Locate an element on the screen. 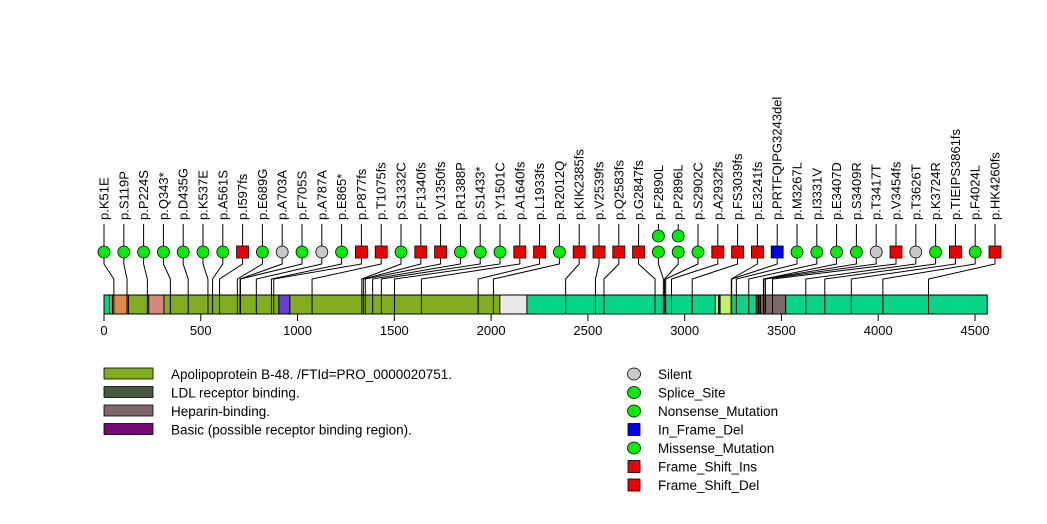  mutation-legend-label: In_Frame_Del is located at coordinates (701, 430).